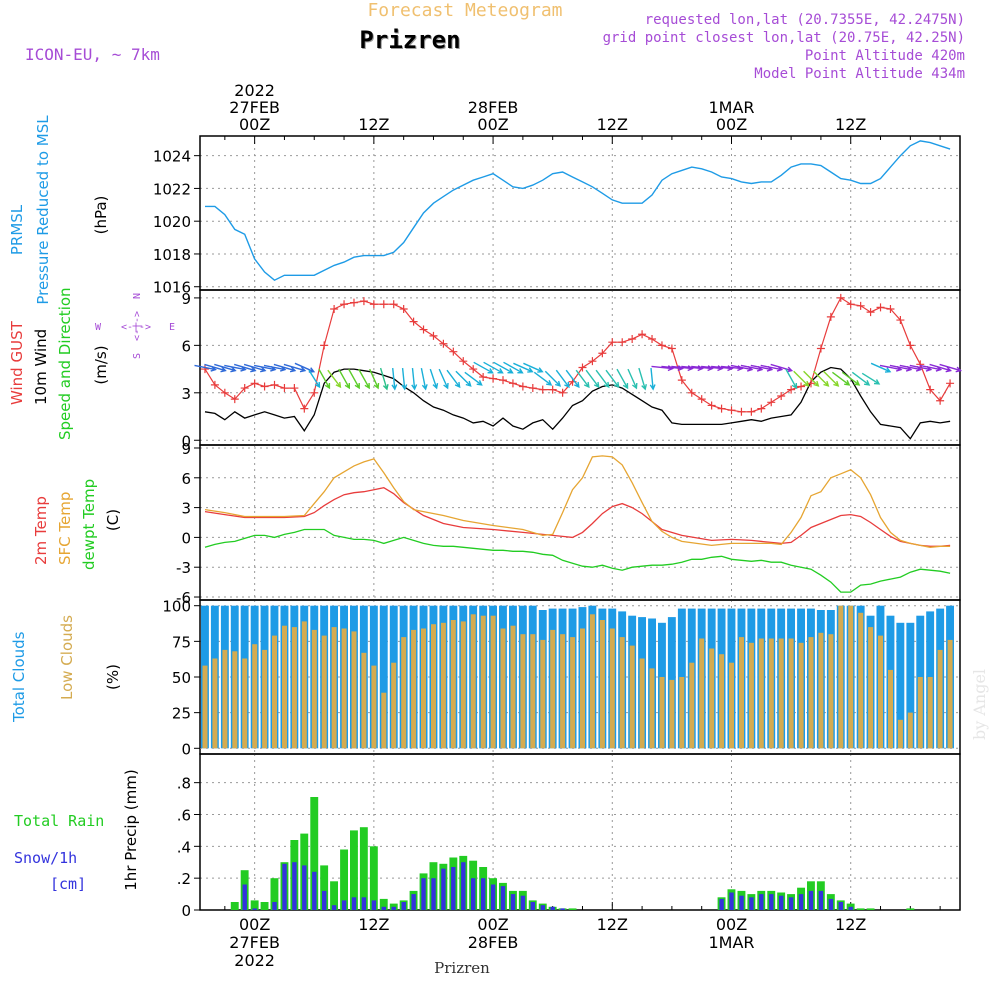 This screenshot has width=1000, height=1000. Describe the element at coordinates (184, 784) in the screenshot. I see `y-tick-label: .8` at that location.